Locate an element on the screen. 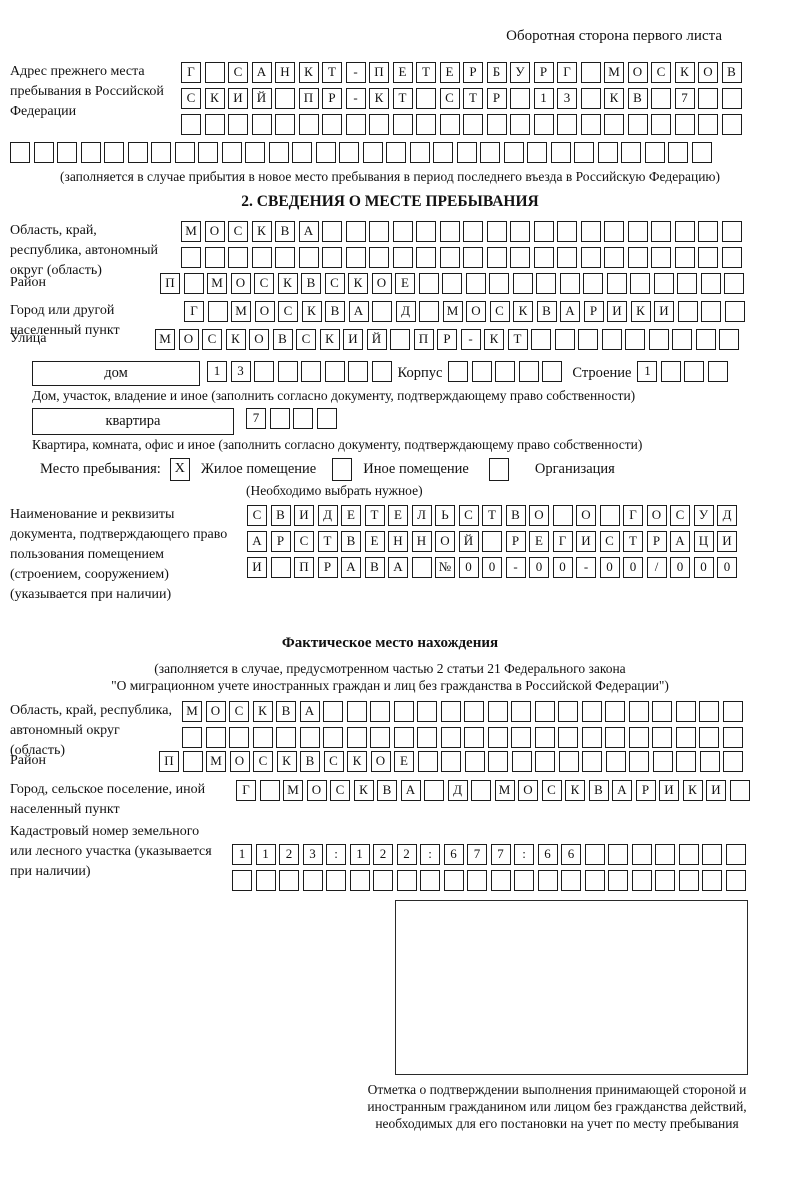 Image resolution: width=800 pixels, height=1180 pixels. char-cell: У is located at coordinates (703, 515).